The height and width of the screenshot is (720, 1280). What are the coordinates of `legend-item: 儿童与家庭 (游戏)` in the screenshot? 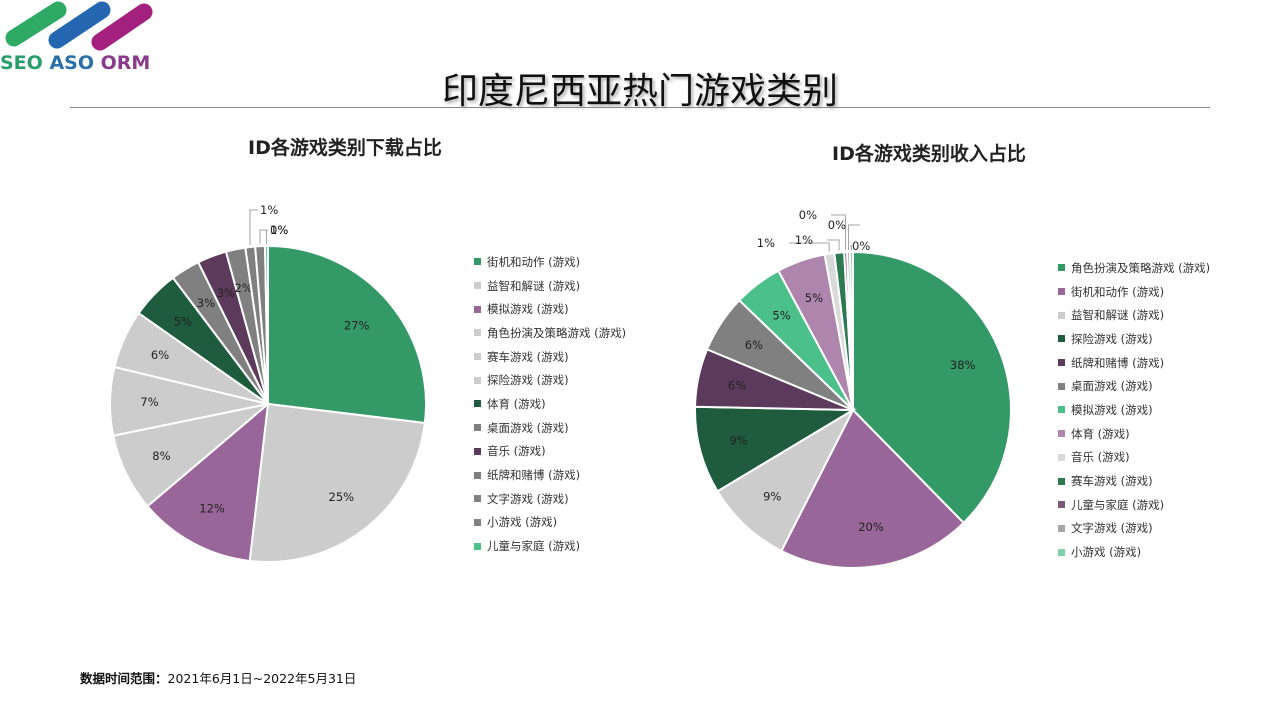 It's located at (1134, 505).